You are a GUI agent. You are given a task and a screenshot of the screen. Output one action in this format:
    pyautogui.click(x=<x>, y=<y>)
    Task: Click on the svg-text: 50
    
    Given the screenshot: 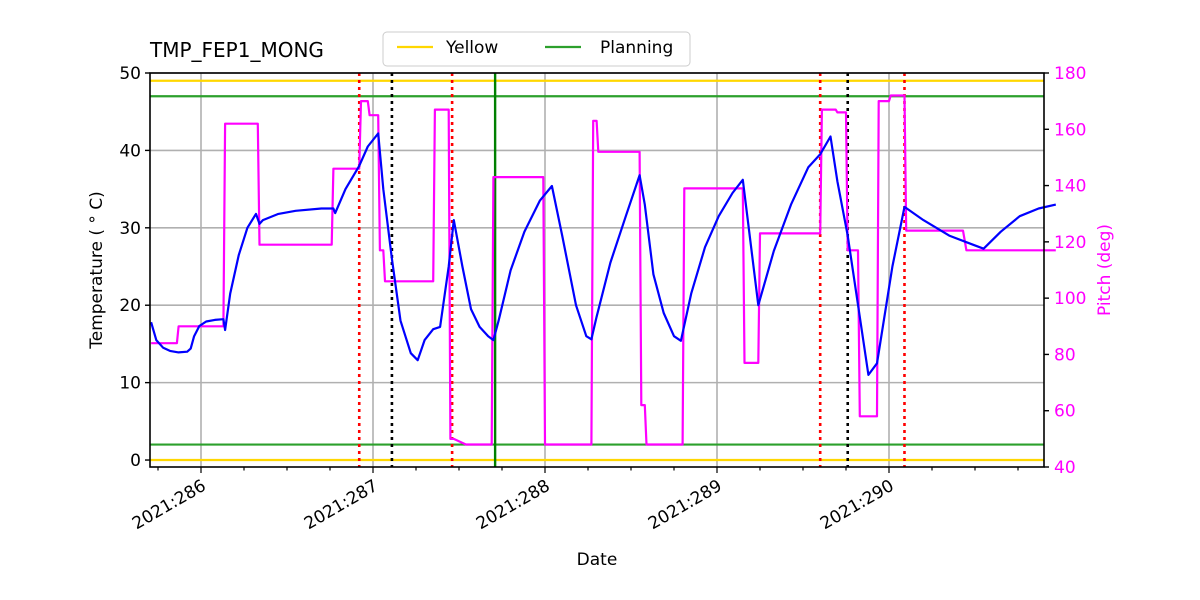 What is the action you would take?
    pyautogui.click(x=130, y=74)
    